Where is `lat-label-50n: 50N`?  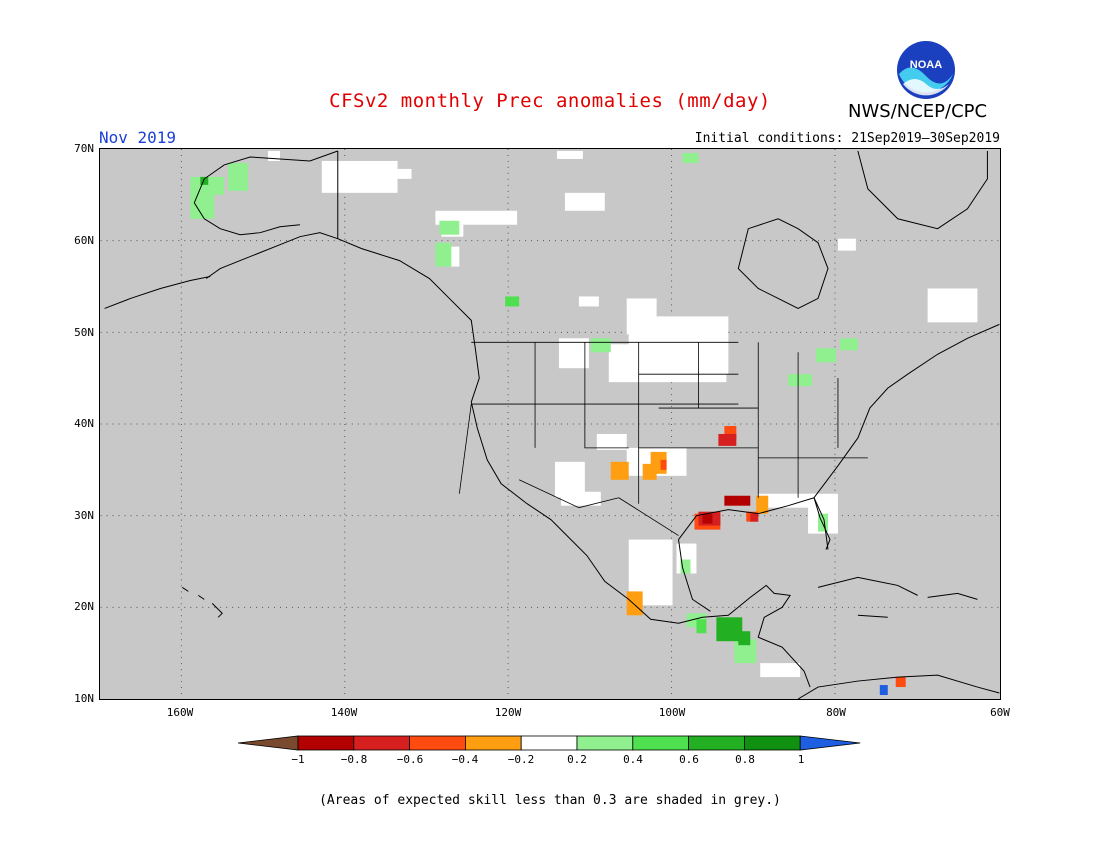
lat-label-50n: 50N is located at coordinates (84, 332).